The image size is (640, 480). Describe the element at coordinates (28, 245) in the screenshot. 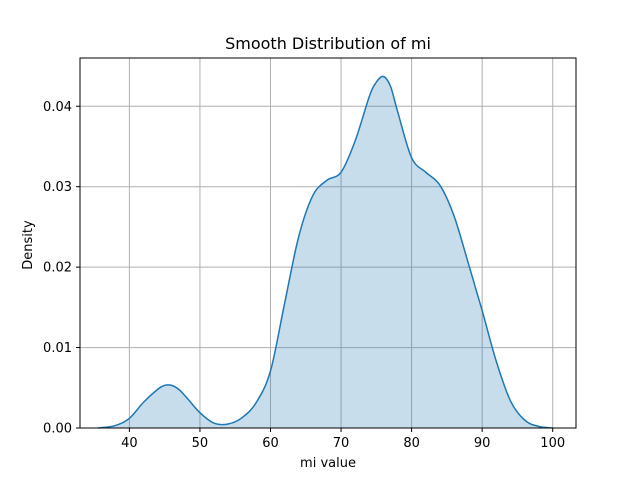

I see `y-axis-label: Density` at that location.